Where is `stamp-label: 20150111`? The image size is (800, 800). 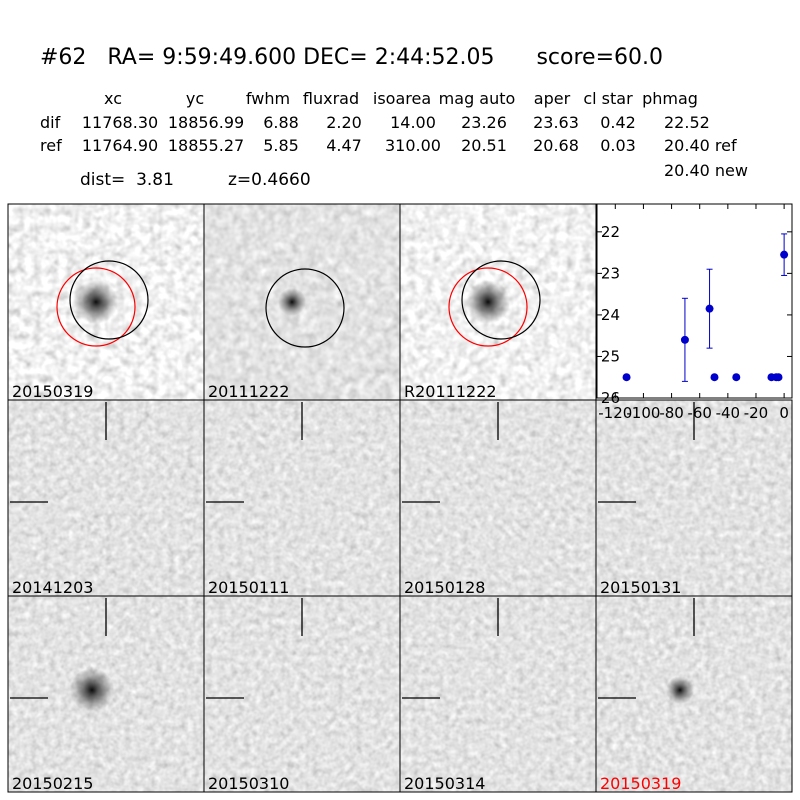
stamp-label: 20150111 is located at coordinates (248, 587).